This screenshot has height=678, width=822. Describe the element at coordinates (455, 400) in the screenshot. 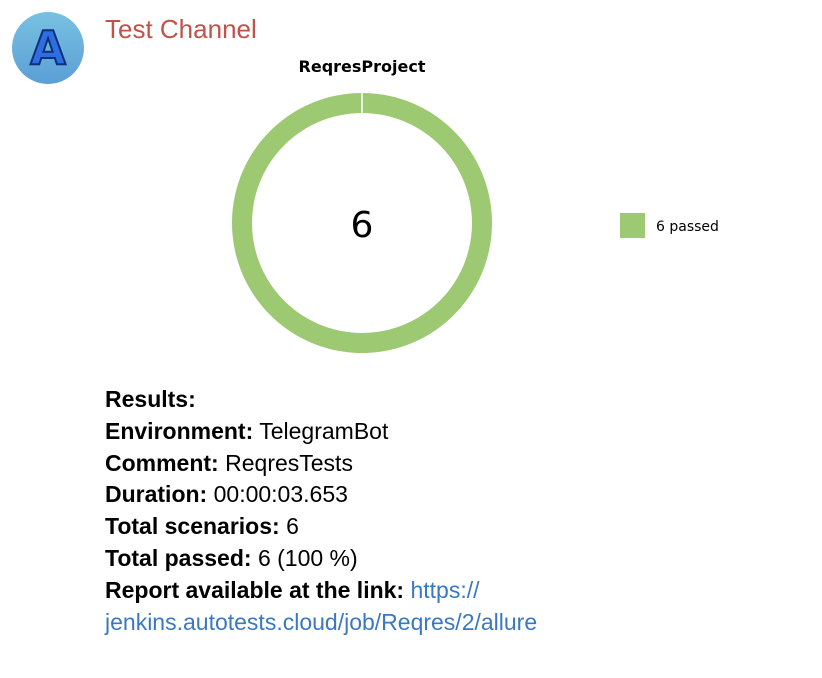

I see `results-heading-line: Results:` at that location.